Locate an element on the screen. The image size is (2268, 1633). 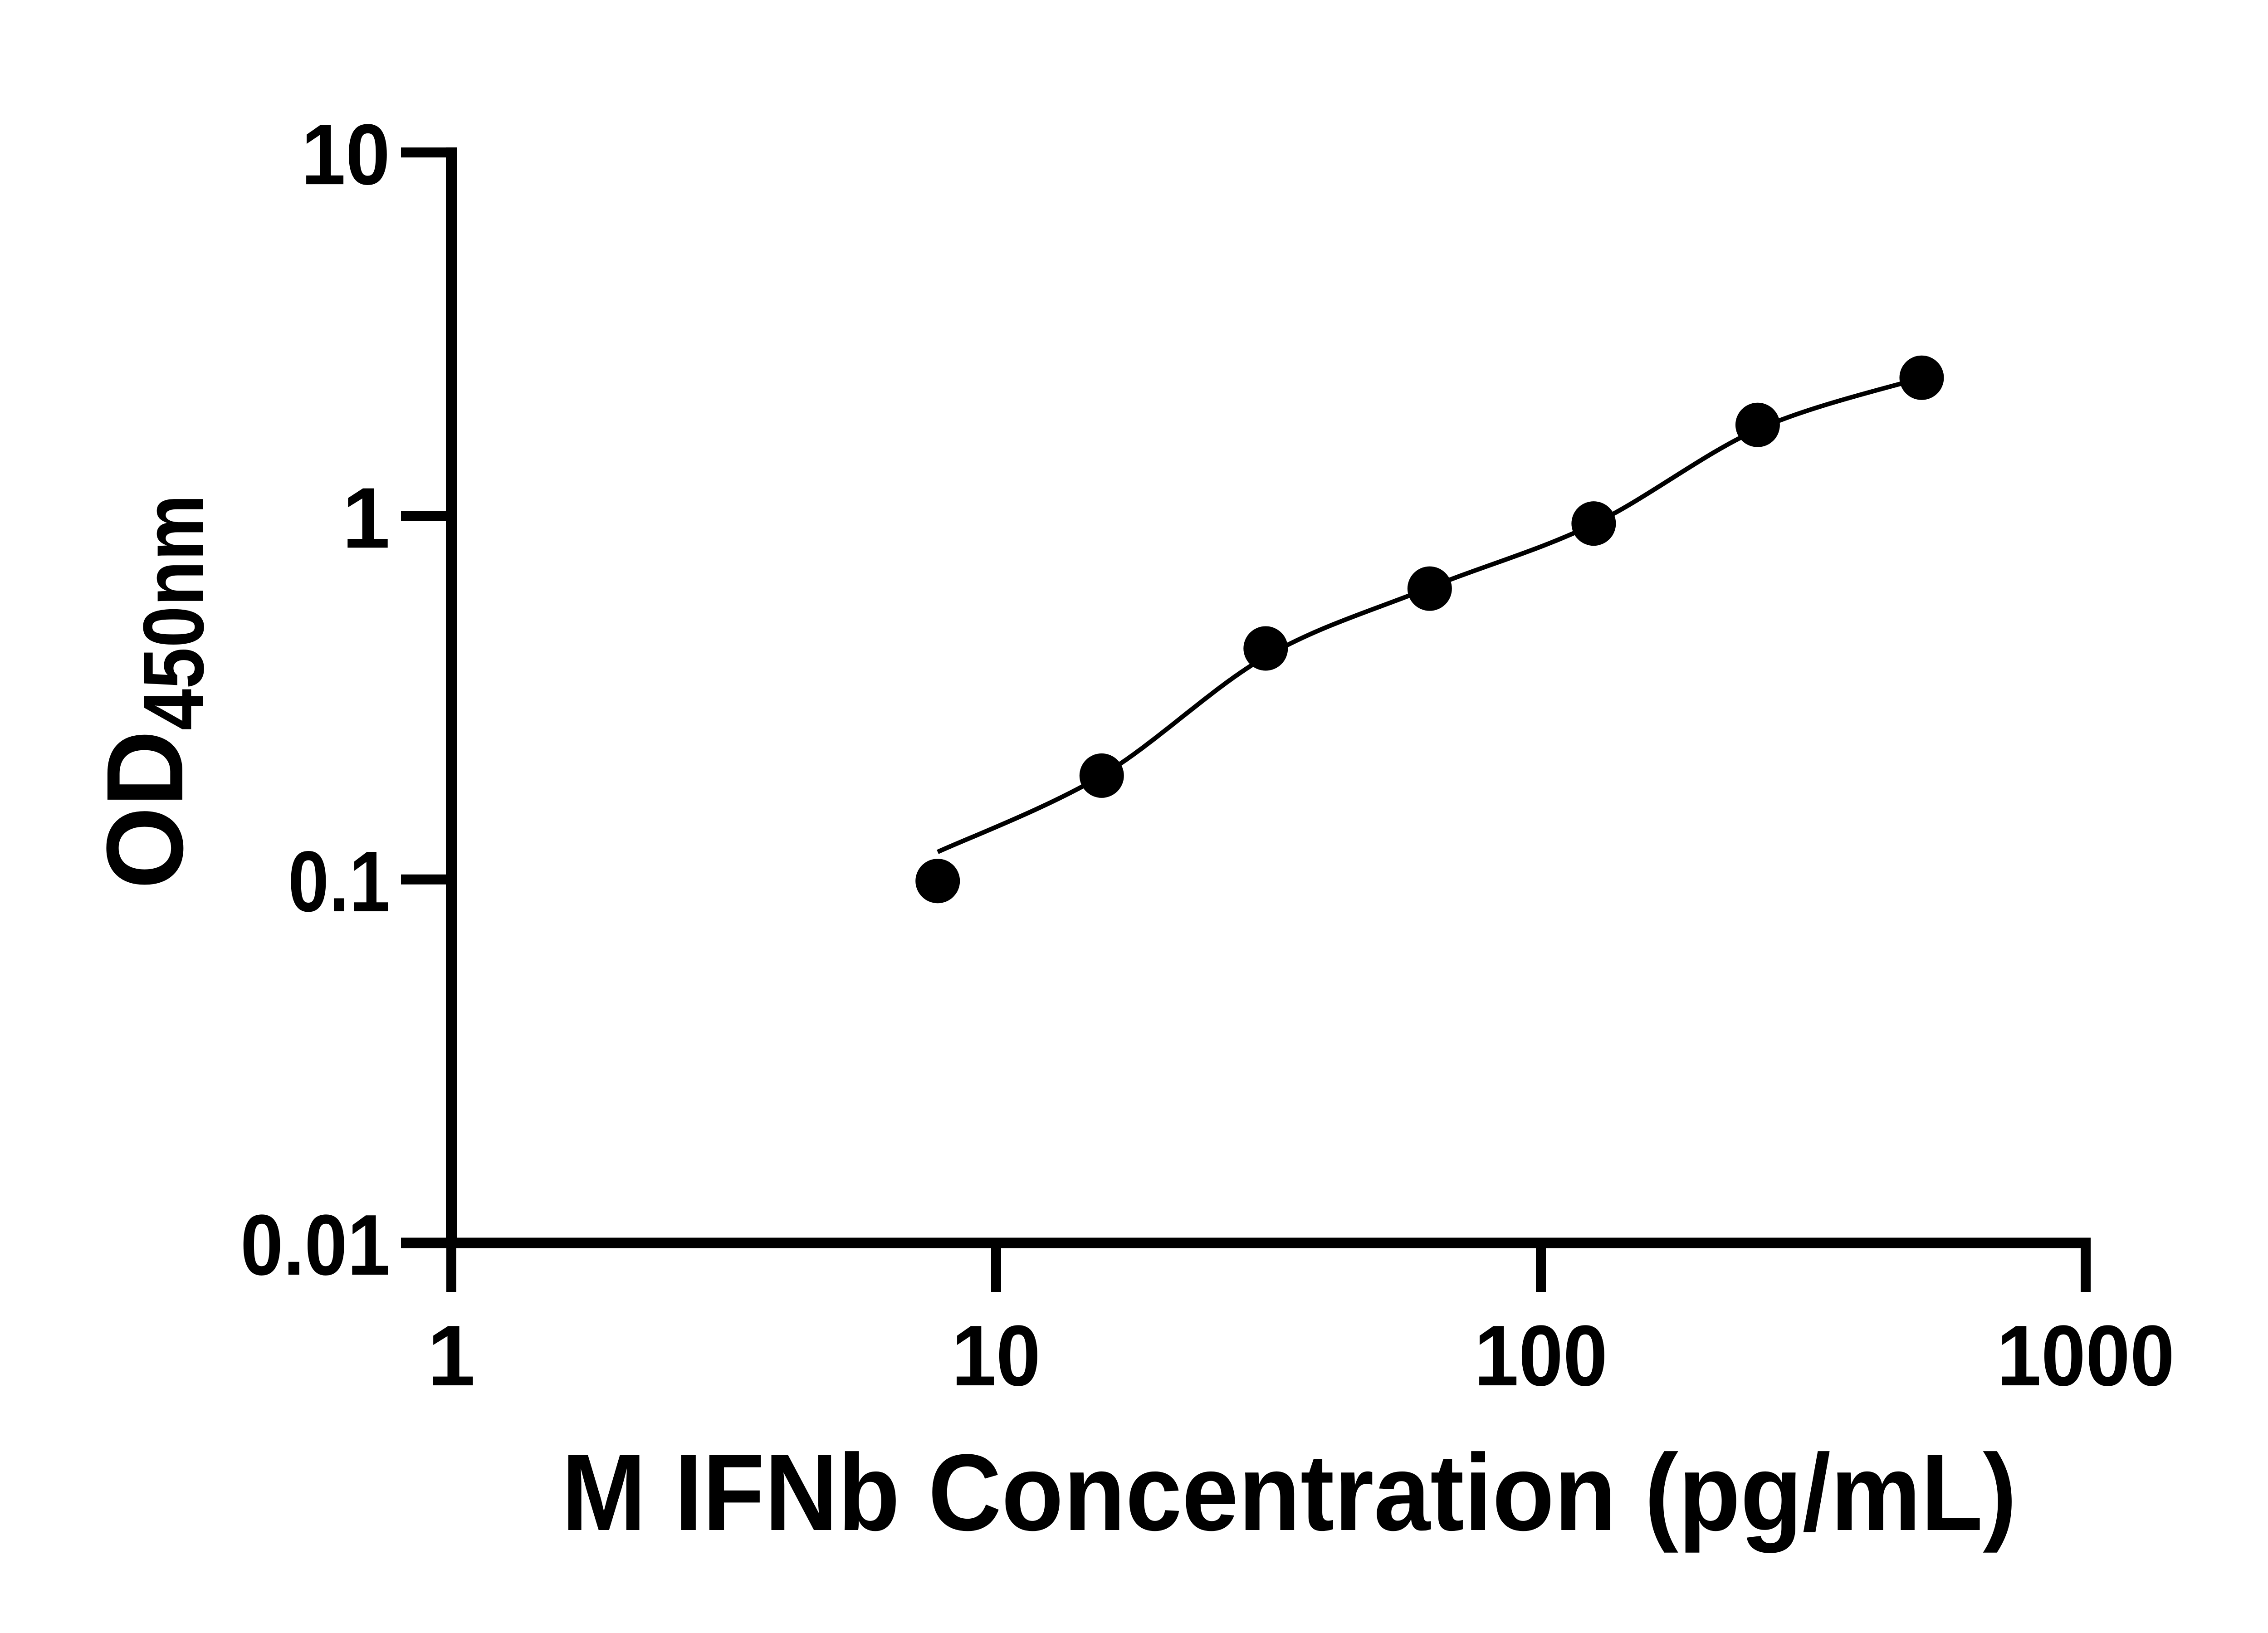
y-axis-title-main: OD is located at coordinates (144, 809).